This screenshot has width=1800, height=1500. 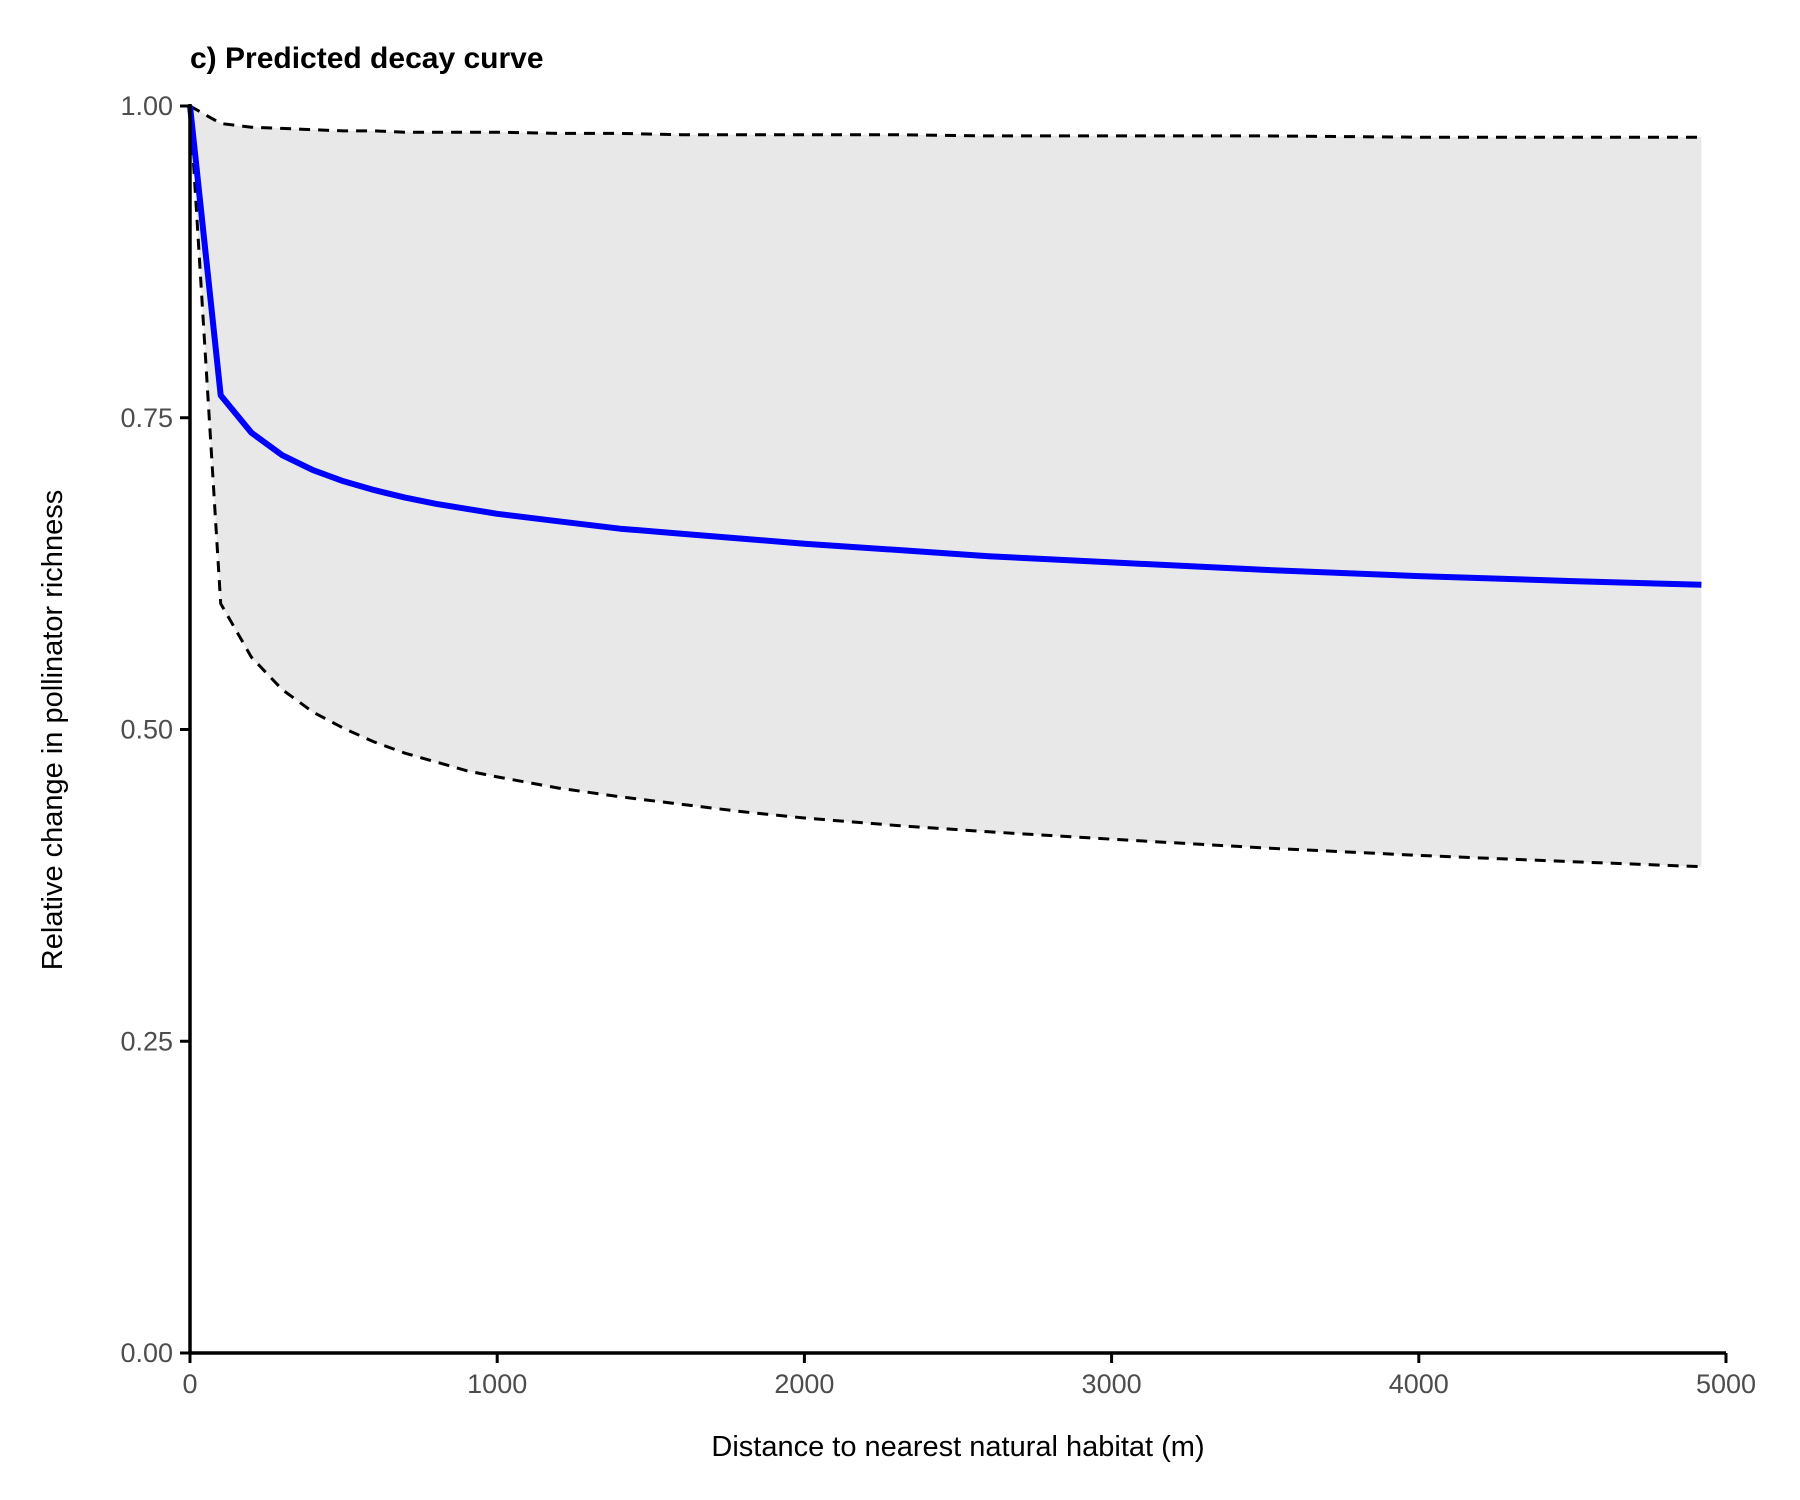 I want to click on x-tick-label: 2000, so click(x=804, y=1384).